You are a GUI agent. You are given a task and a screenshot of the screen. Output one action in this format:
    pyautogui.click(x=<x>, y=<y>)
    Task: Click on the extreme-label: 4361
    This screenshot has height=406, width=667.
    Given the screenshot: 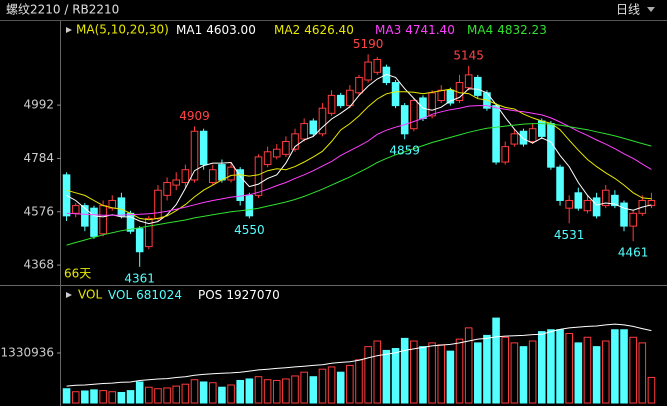 What is the action you would take?
    pyautogui.click(x=139, y=278)
    